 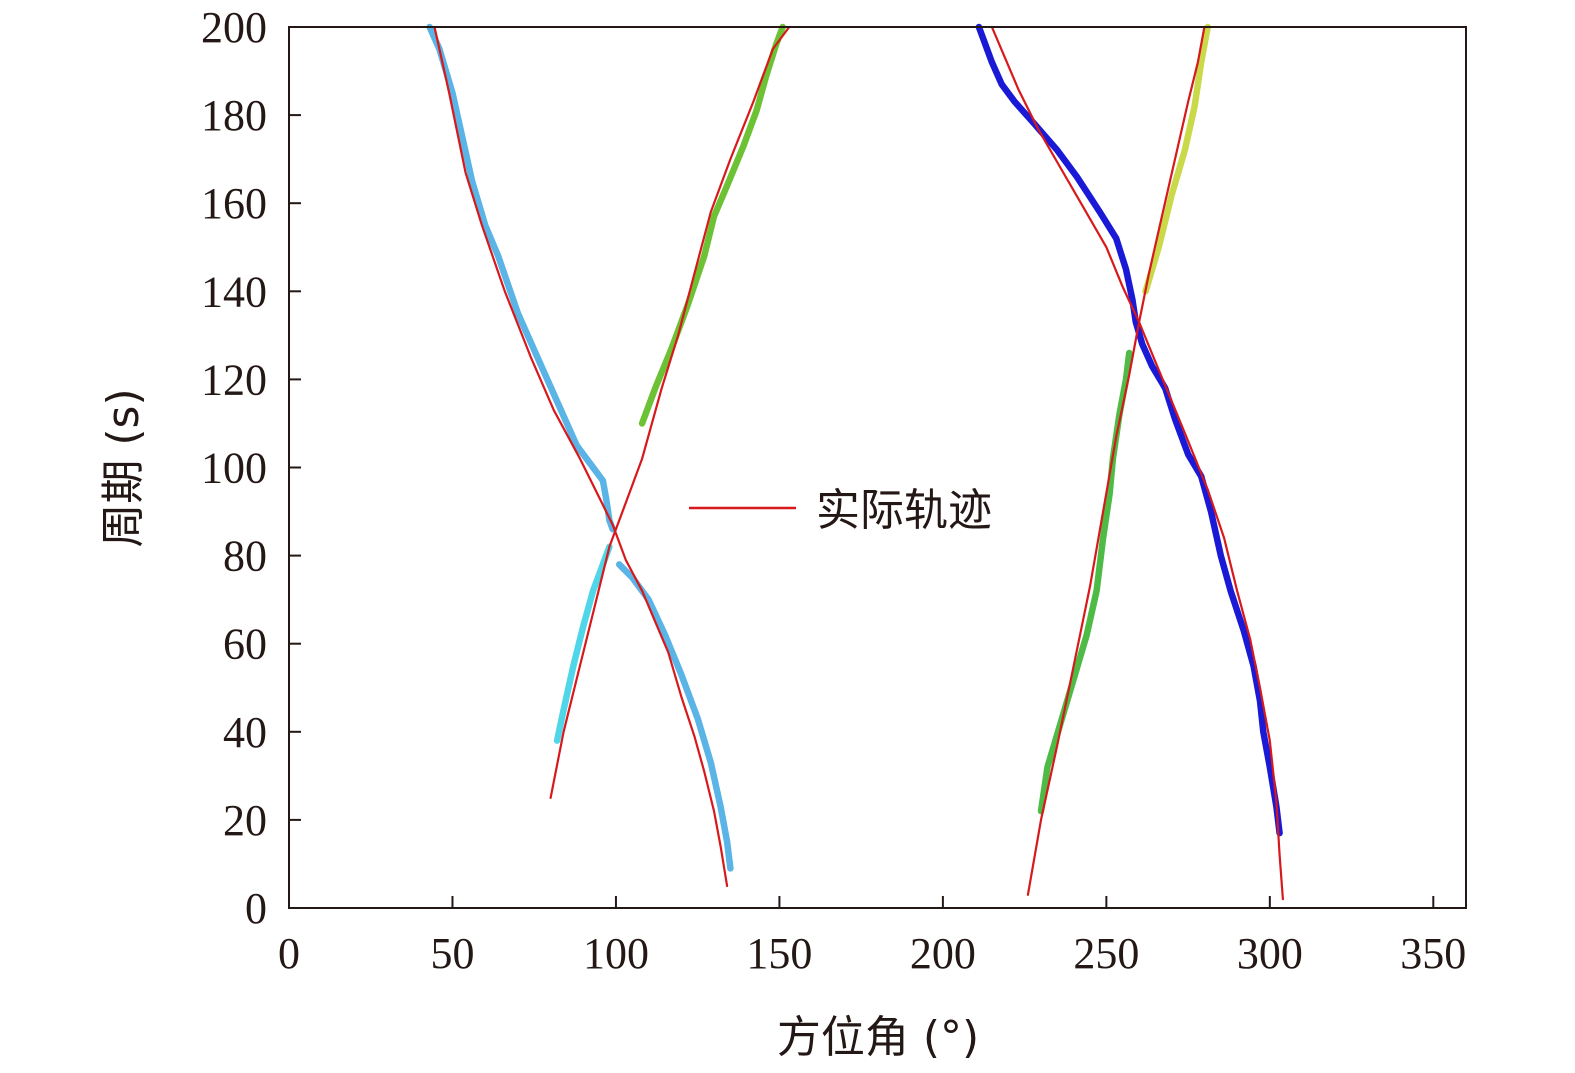 I want to click on y-tick-label-0: 0, so click(x=256, y=908).